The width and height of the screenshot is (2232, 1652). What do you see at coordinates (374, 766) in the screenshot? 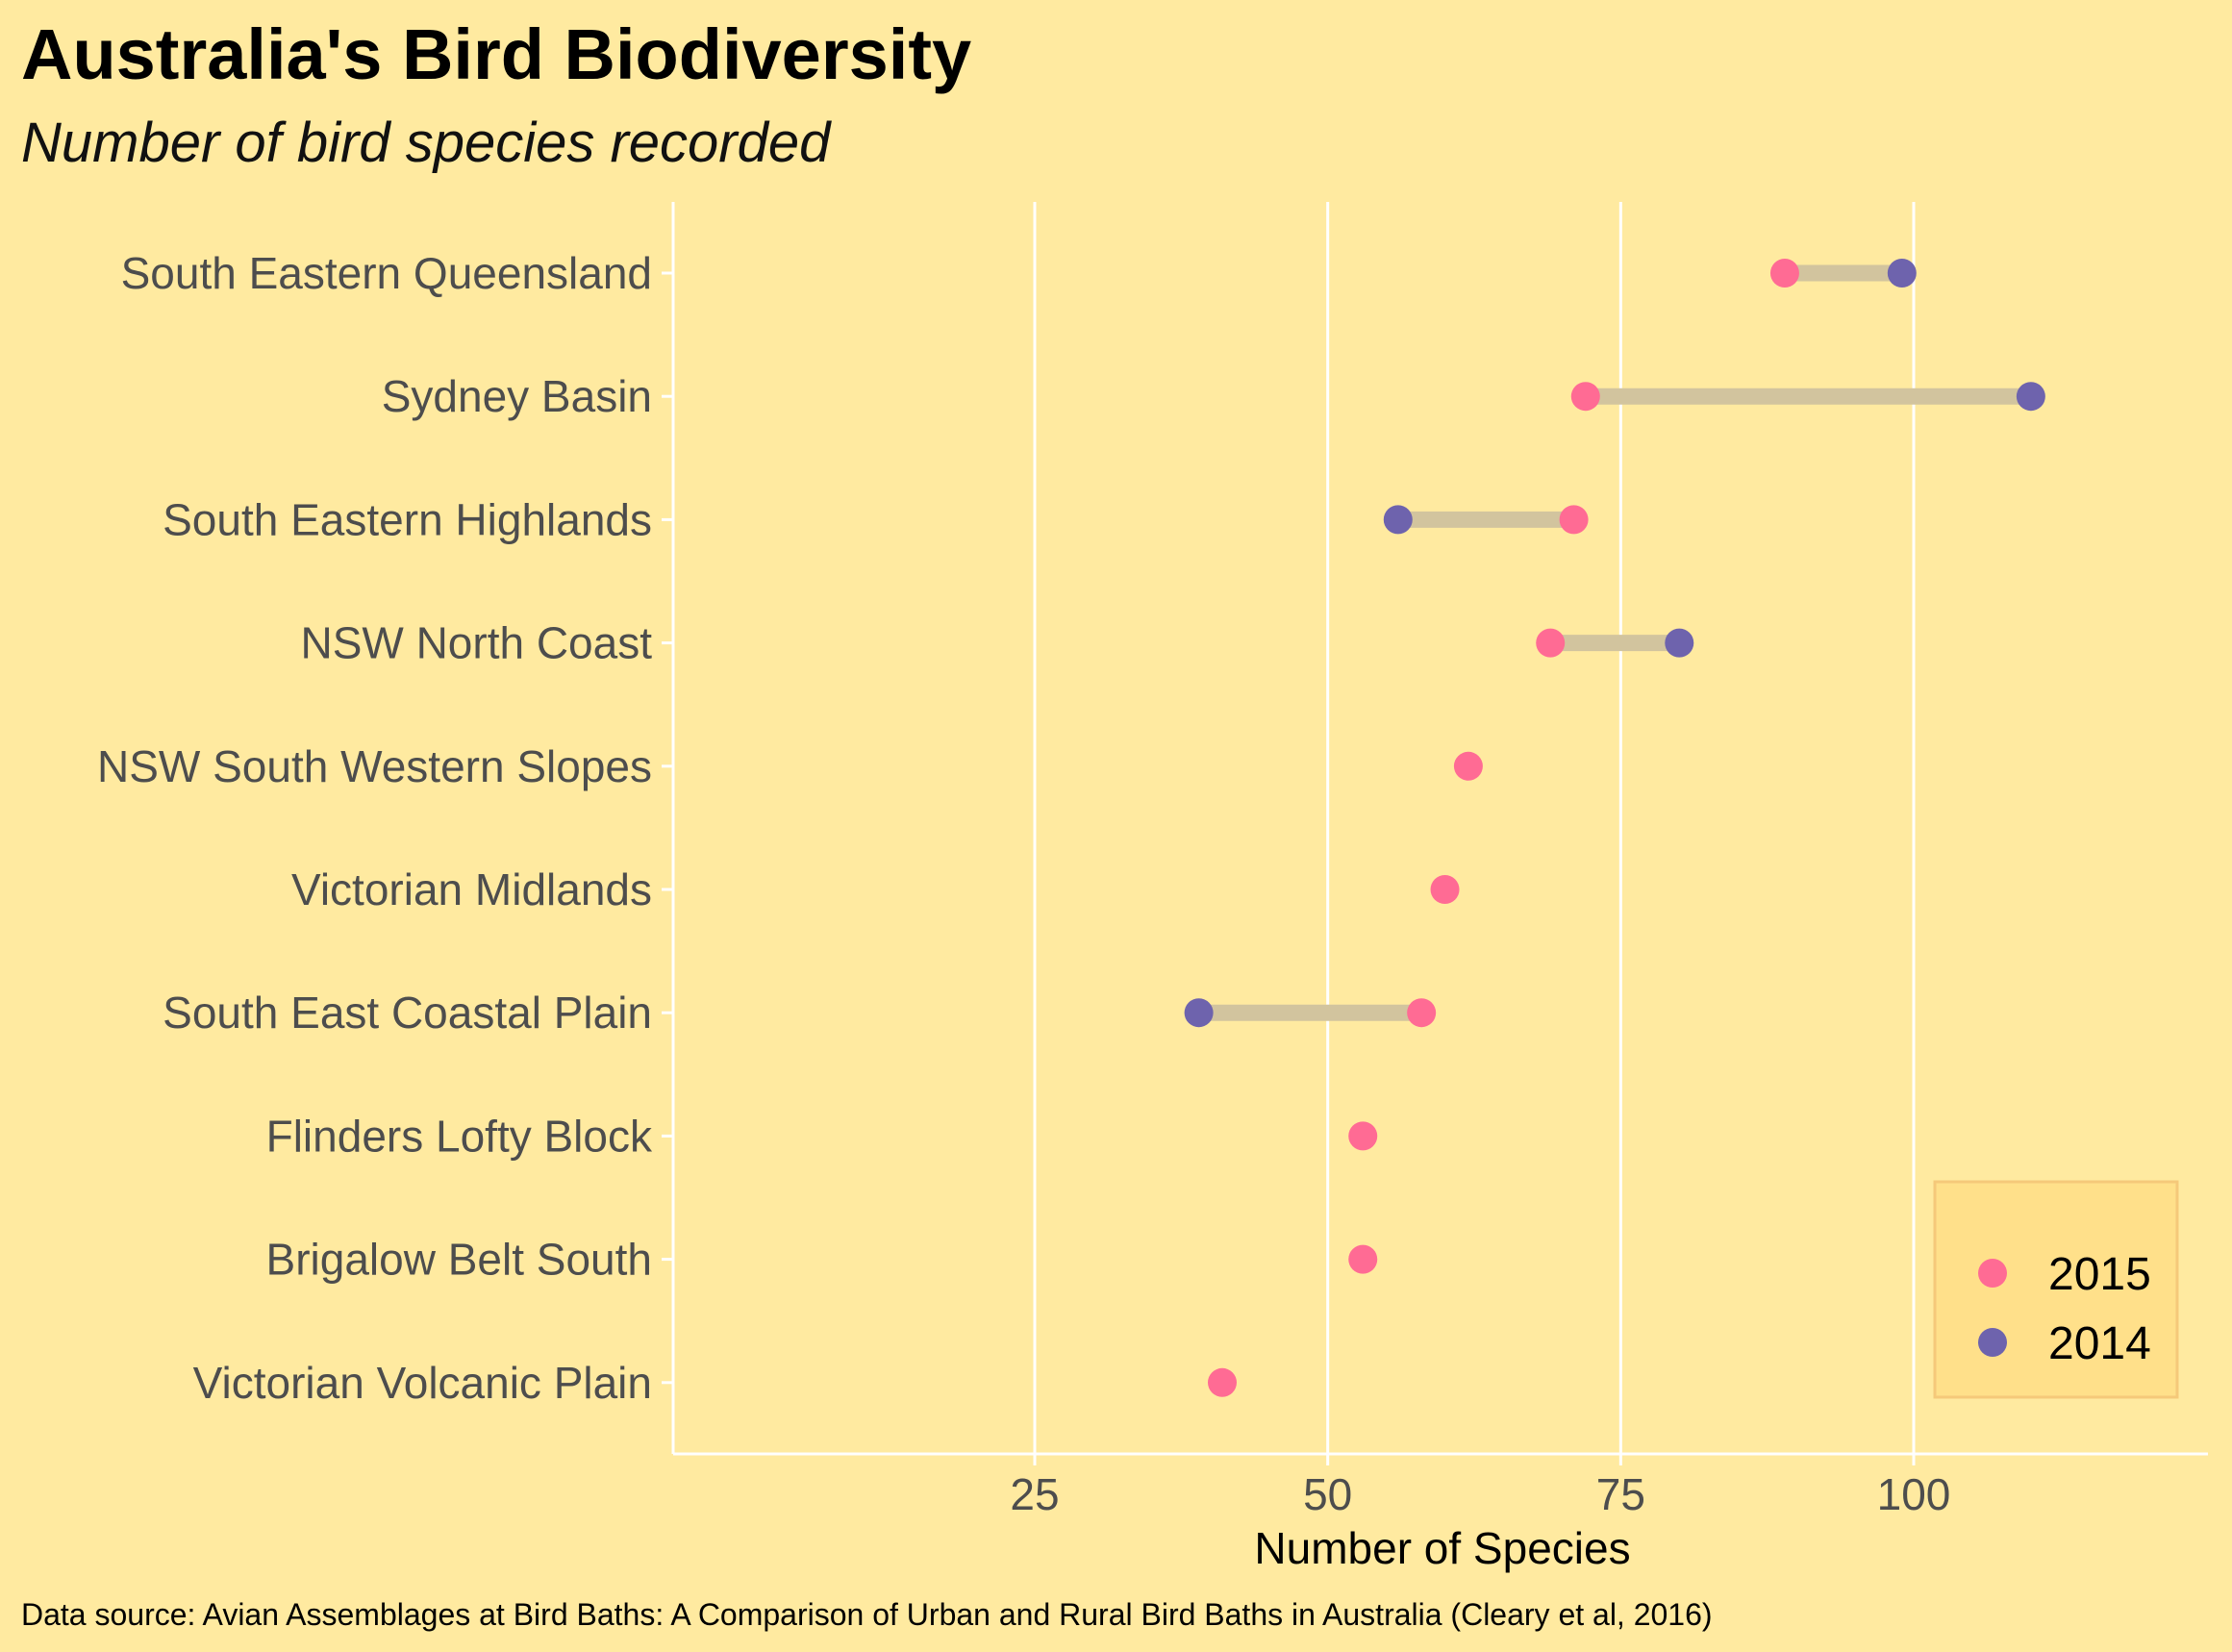
I see `y-tick-label: NSW South Western Slopes` at bounding box center [374, 766].